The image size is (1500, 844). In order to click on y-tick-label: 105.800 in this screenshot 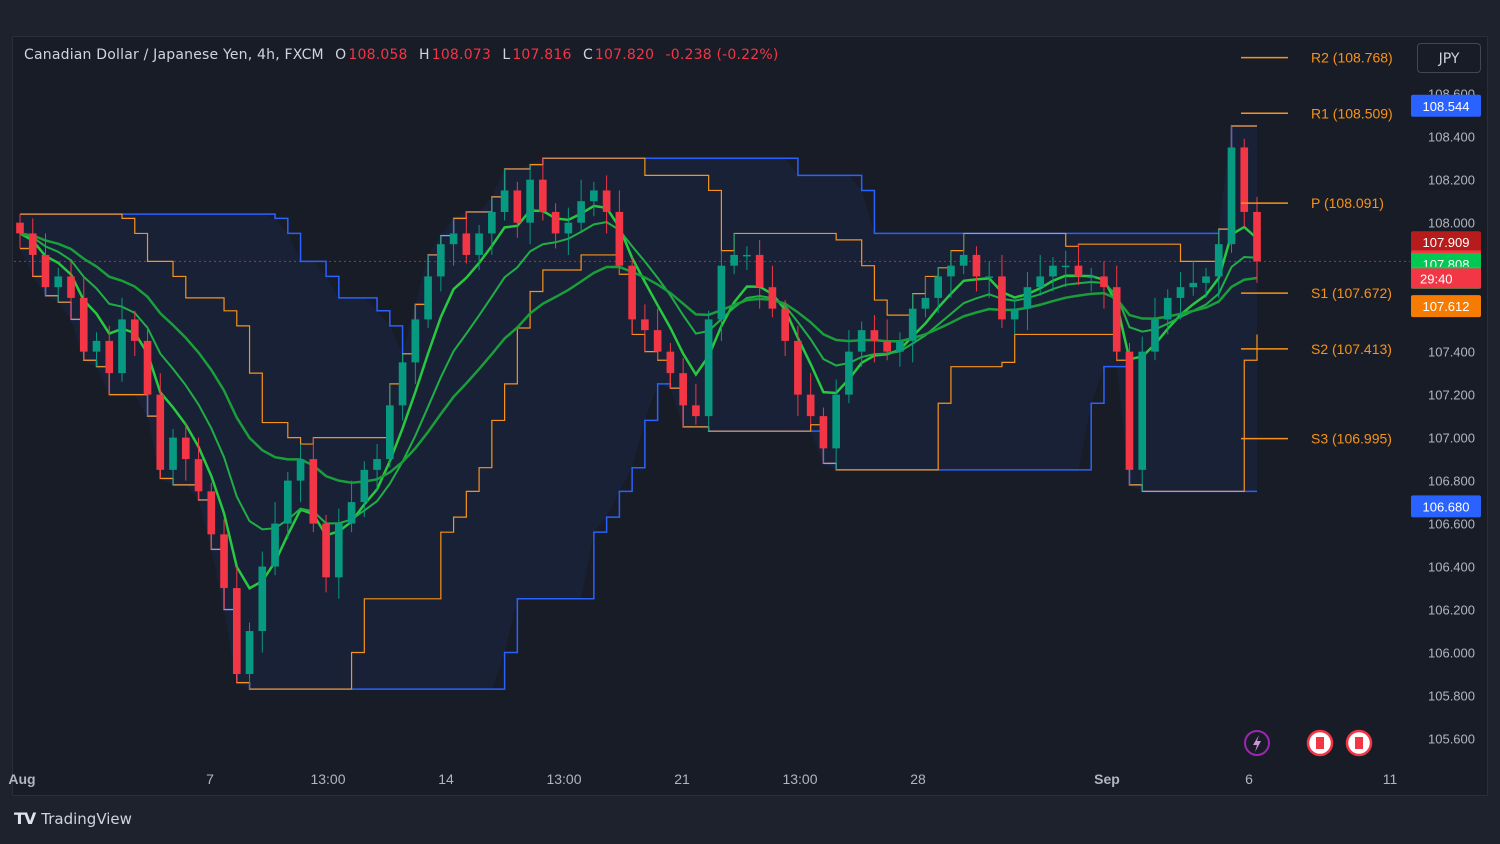, I will do `click(1451, 696)`.